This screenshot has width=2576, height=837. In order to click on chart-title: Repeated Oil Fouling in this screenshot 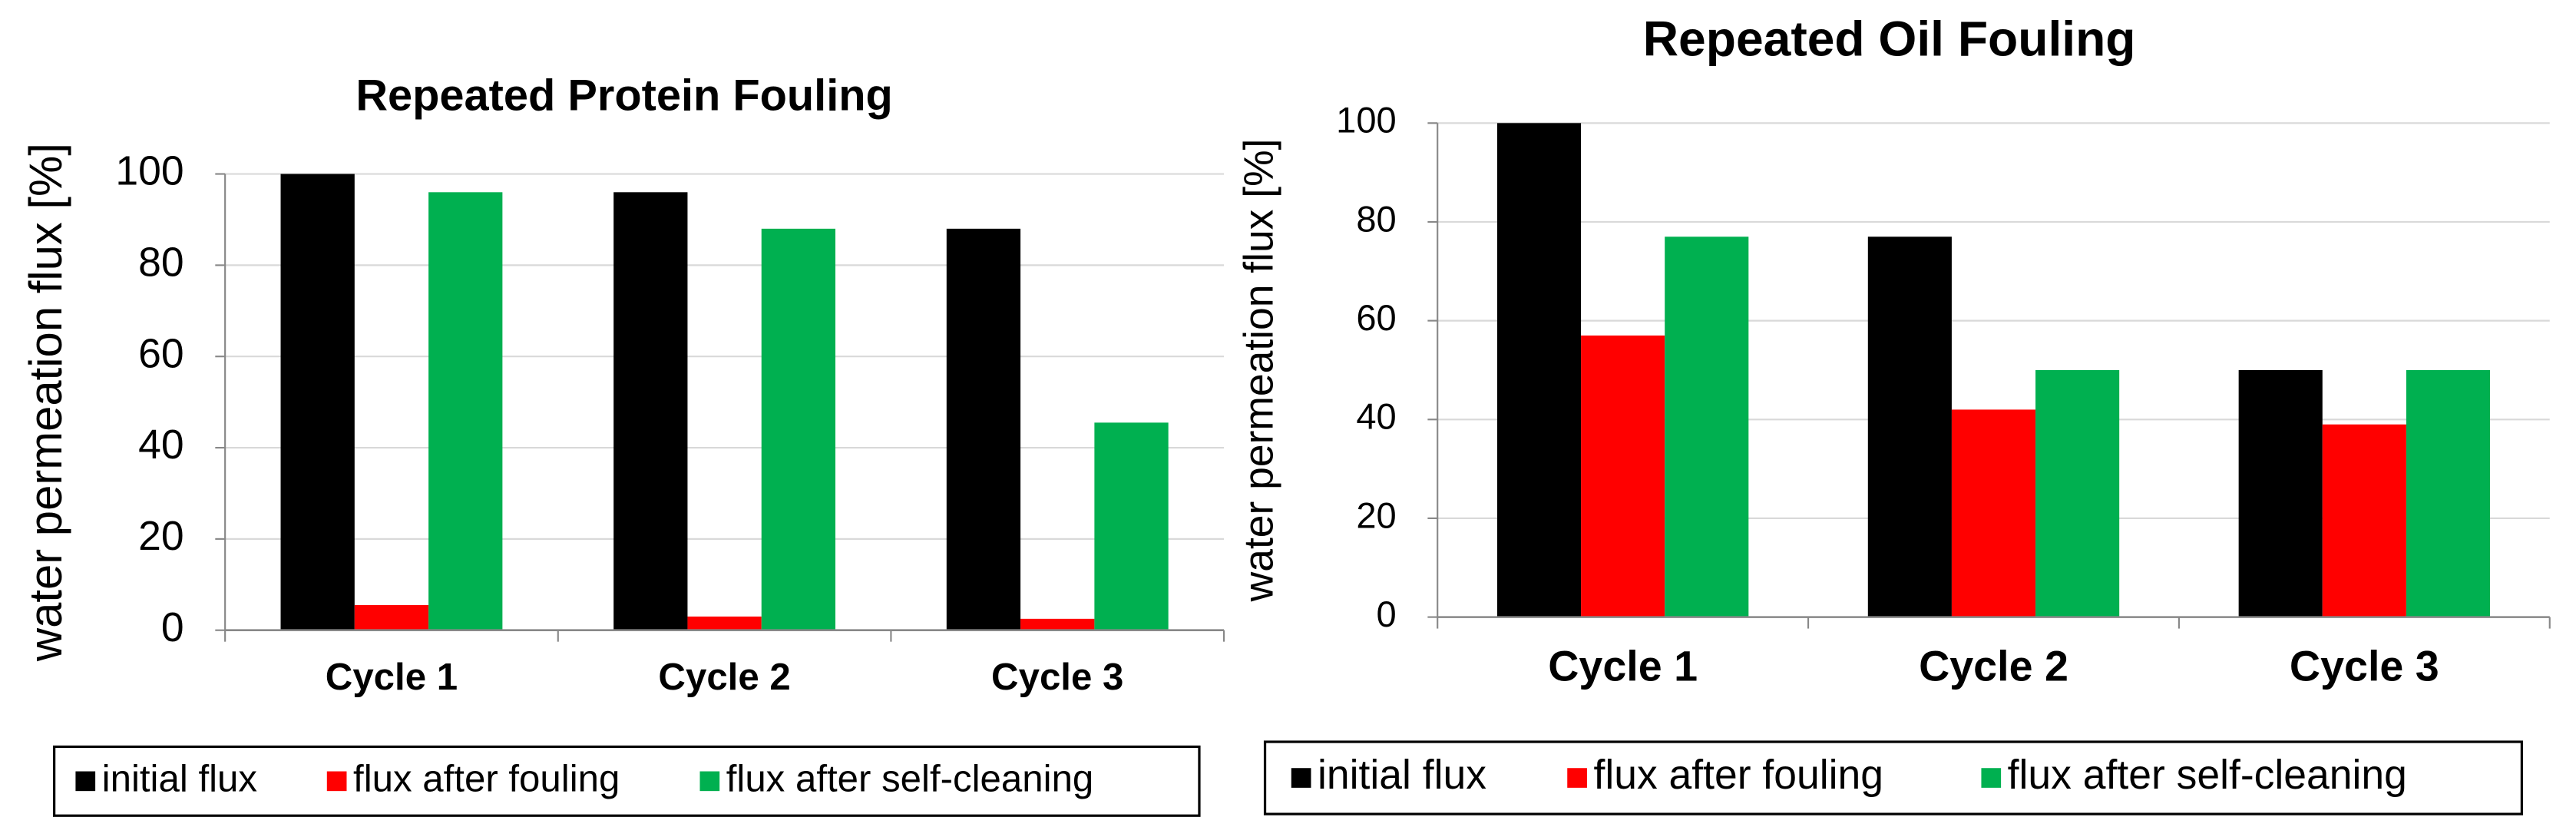, I will do `click(1890, 39)`.